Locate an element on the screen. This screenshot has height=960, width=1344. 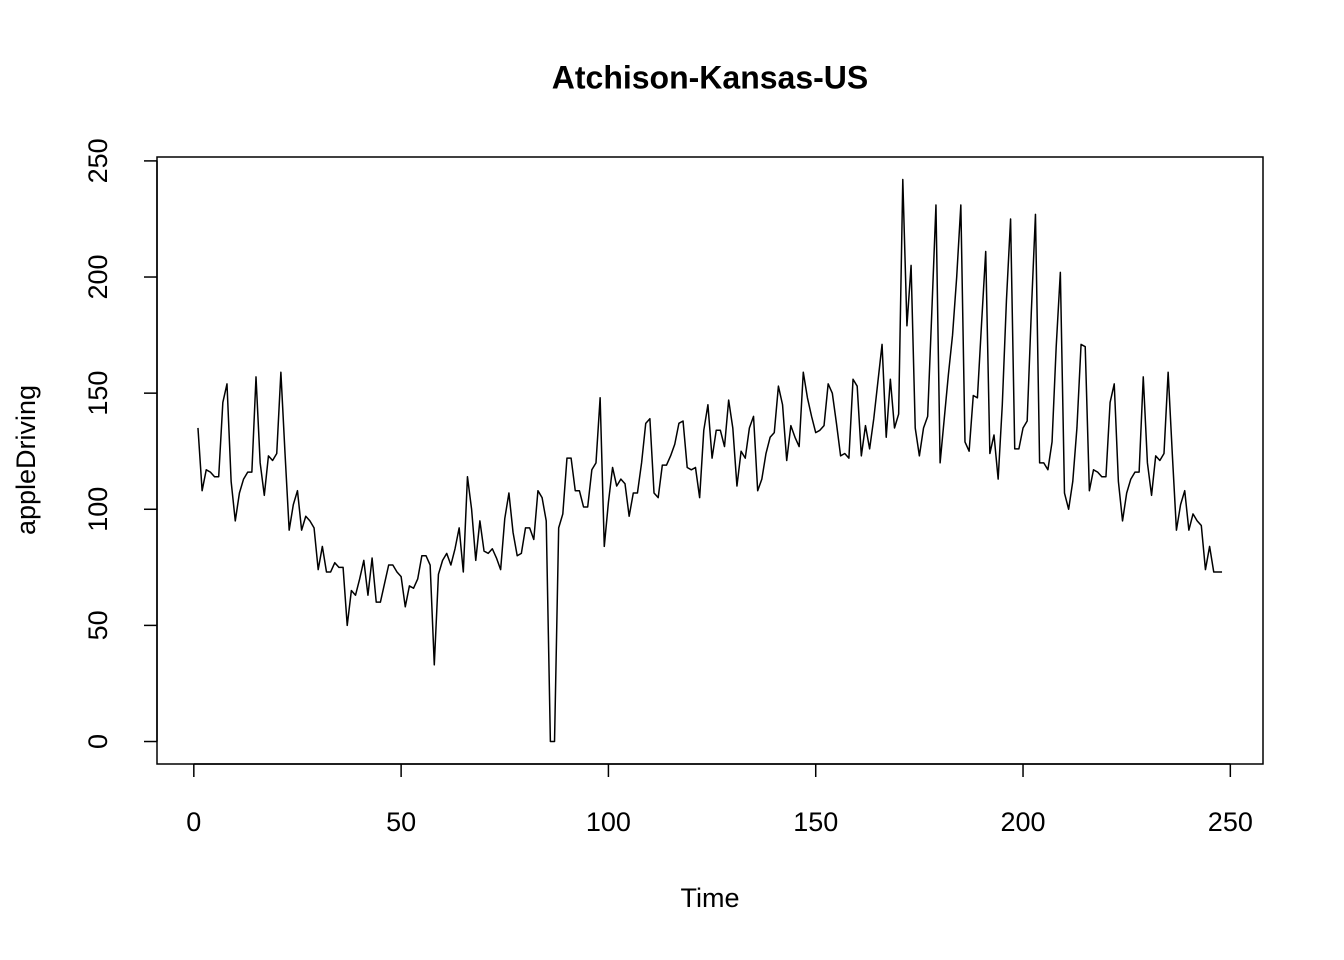
x-tick-label: 150 is located at coordinates (815, 822).